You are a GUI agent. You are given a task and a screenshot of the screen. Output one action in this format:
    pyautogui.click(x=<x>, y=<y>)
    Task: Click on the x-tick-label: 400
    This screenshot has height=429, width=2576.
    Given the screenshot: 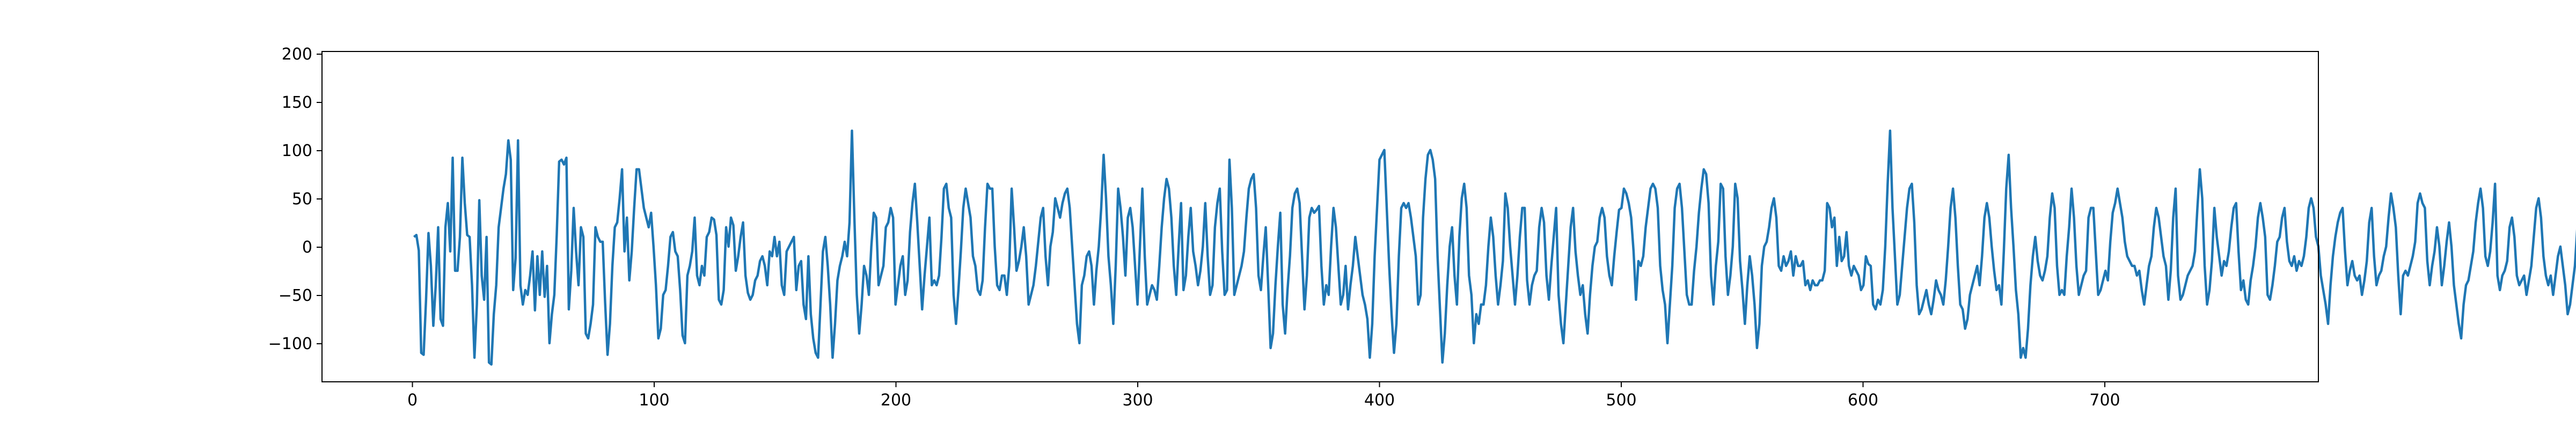 What is the action you would take?
    pyautogui.click(x=1379, y=400)
    